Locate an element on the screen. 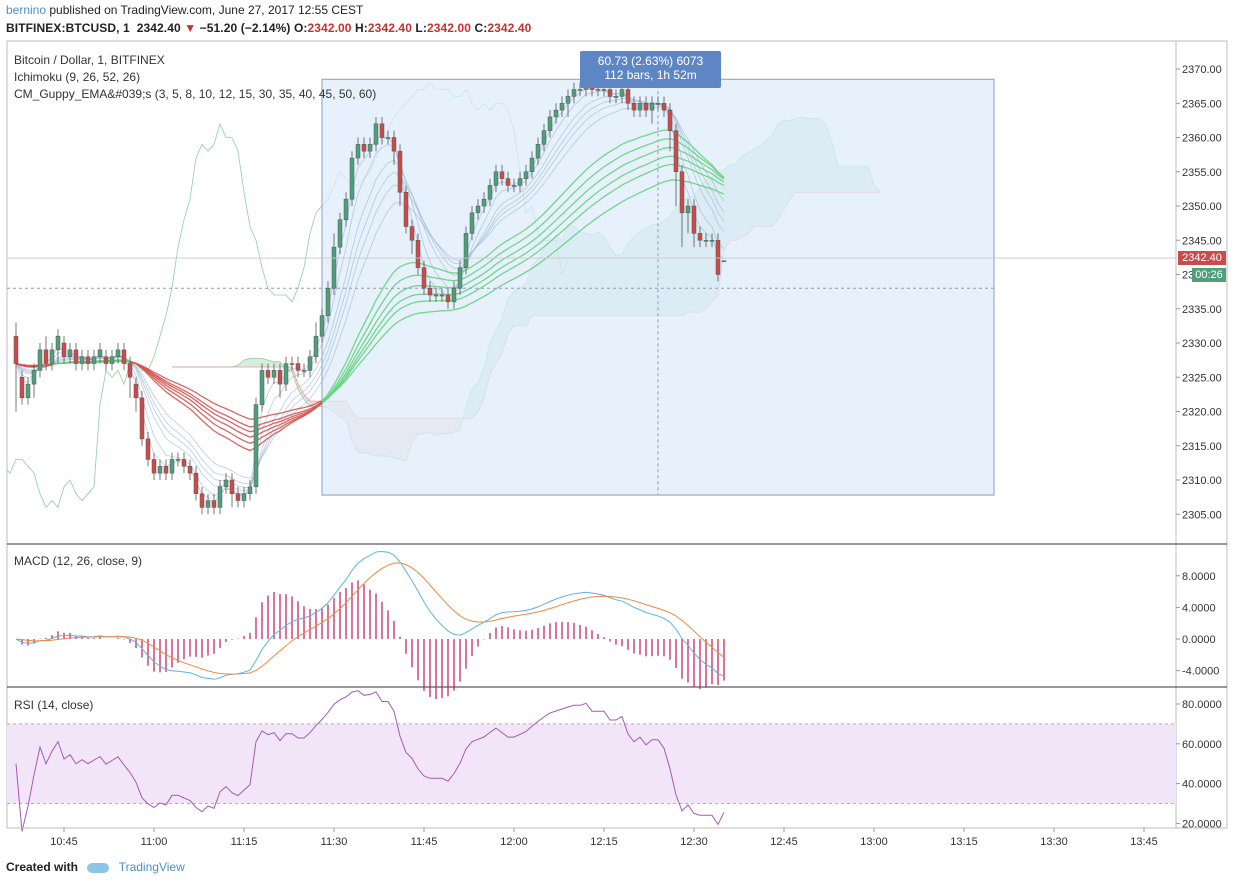  rsi-line is located at coordinates (370, 761).